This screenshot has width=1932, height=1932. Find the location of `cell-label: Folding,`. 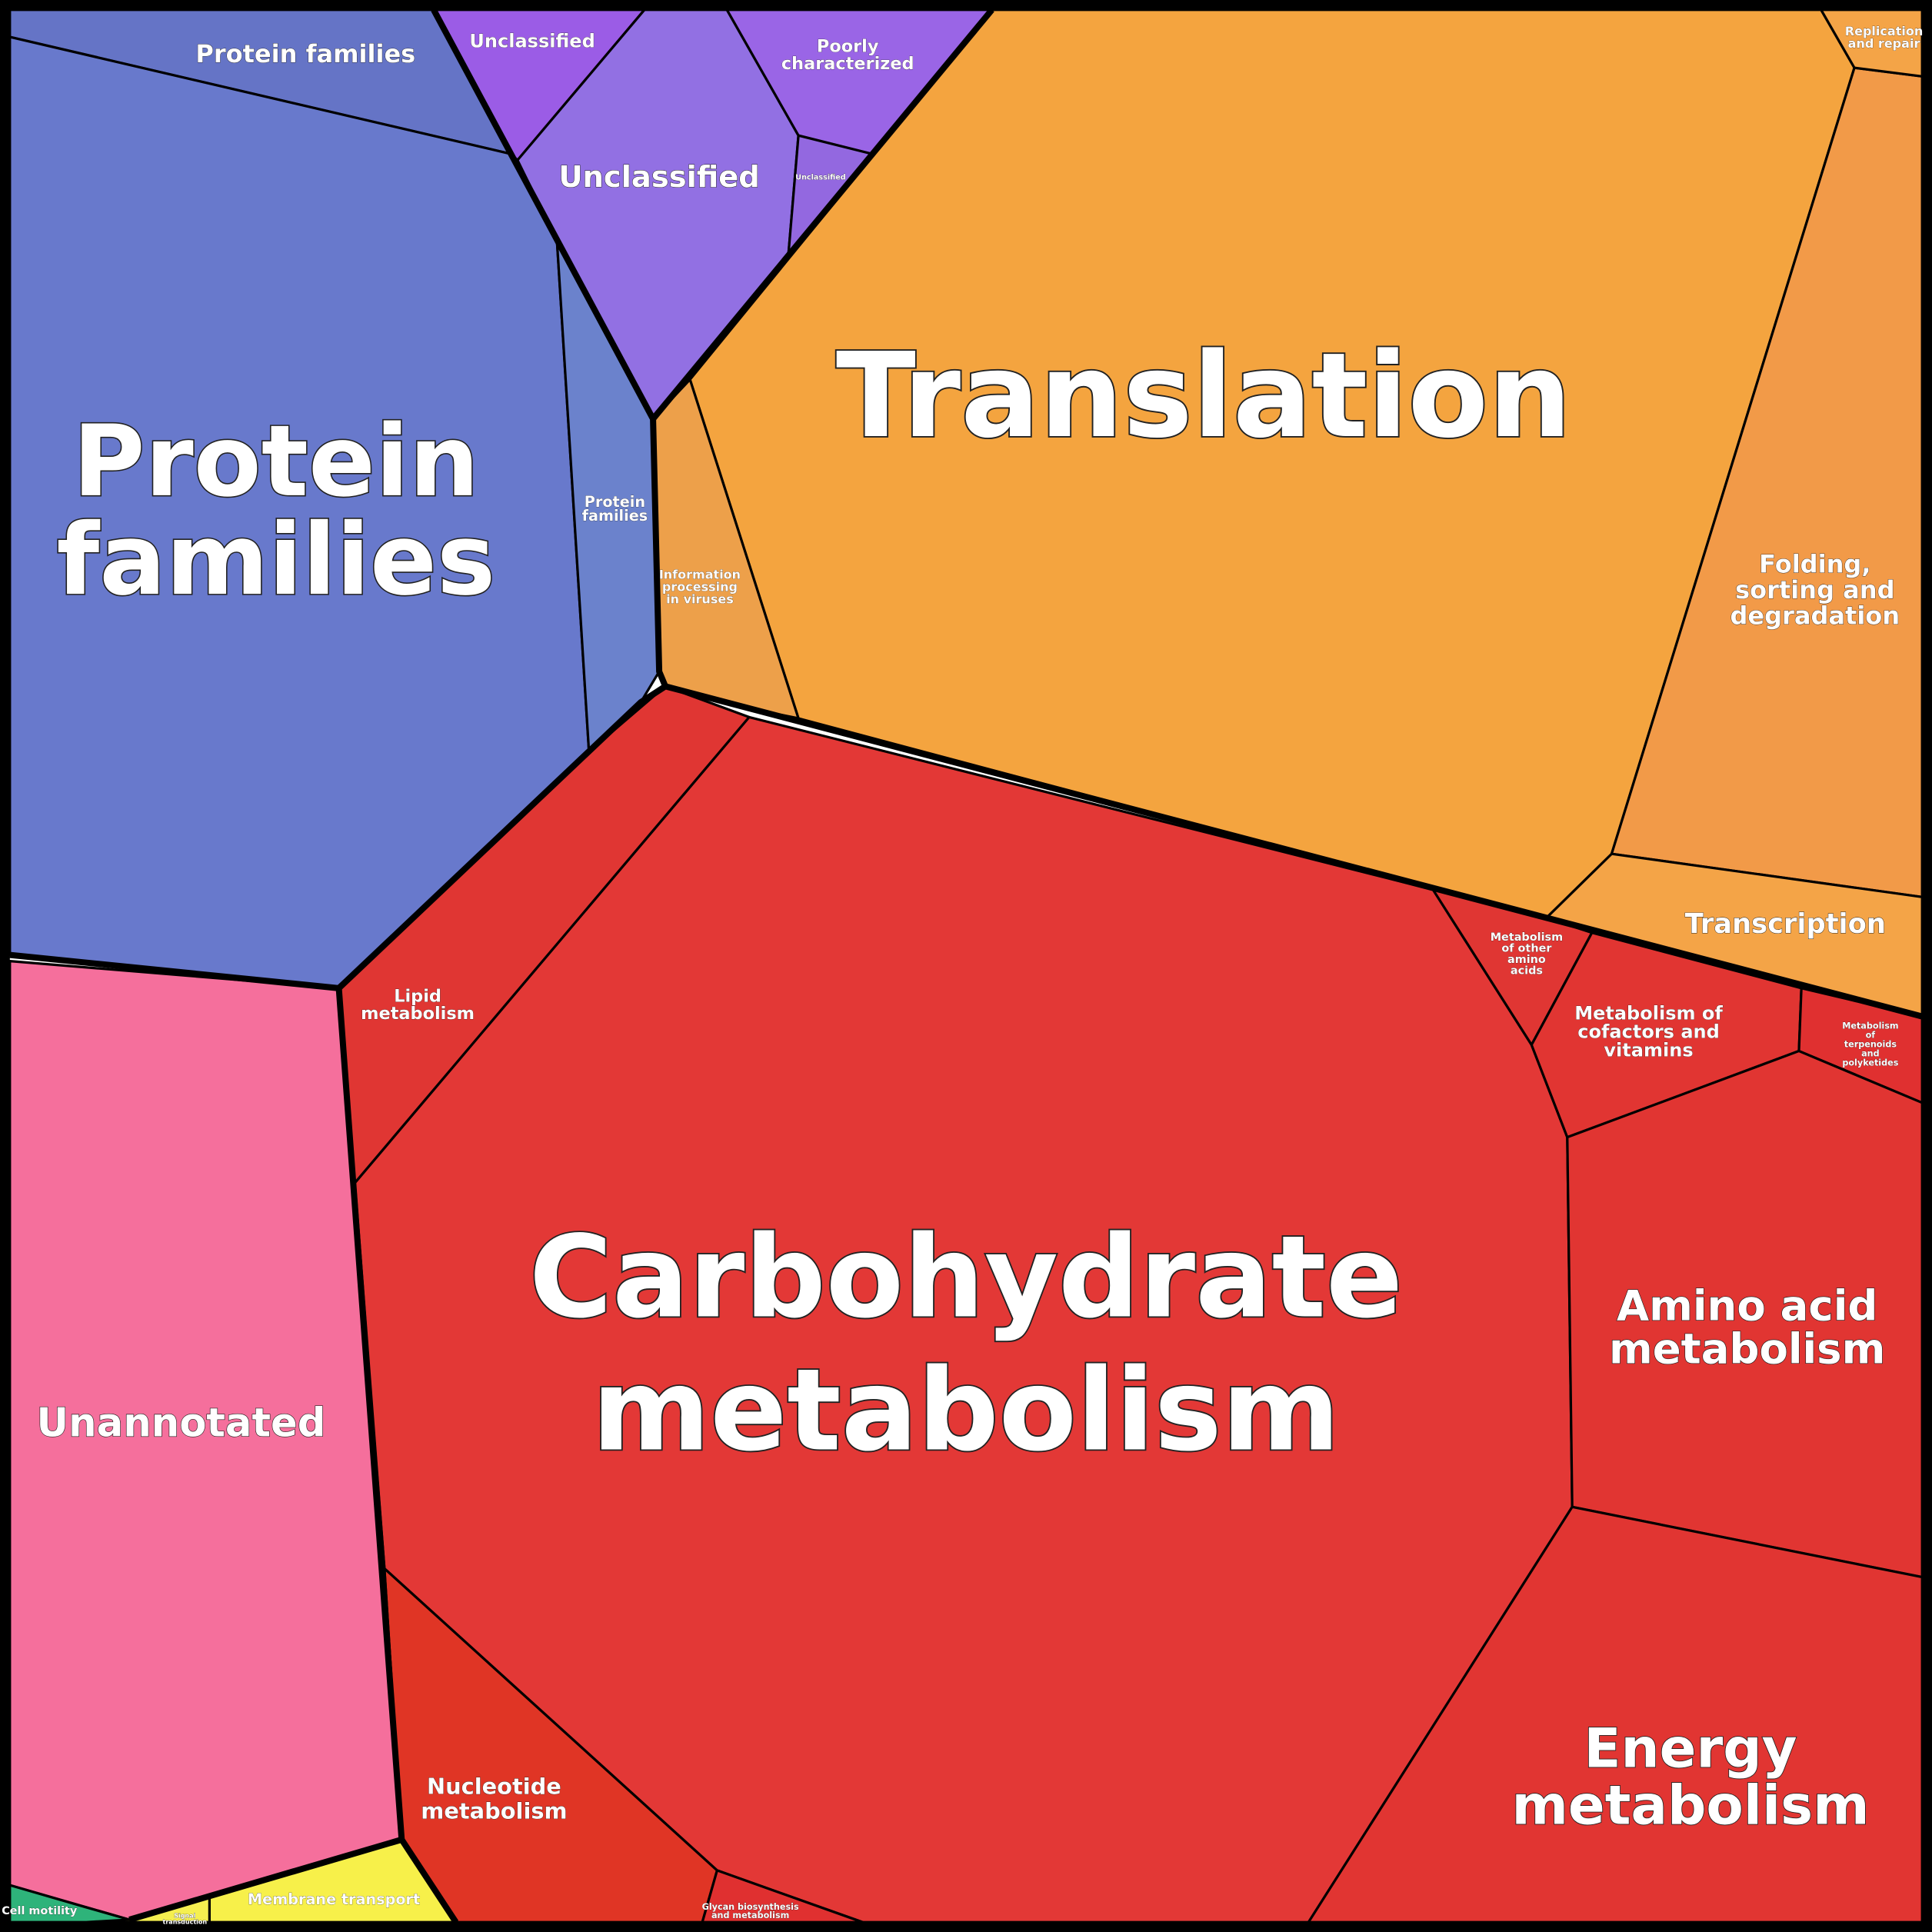

cell-label: Folding, is located at coordinates (1814, 563).